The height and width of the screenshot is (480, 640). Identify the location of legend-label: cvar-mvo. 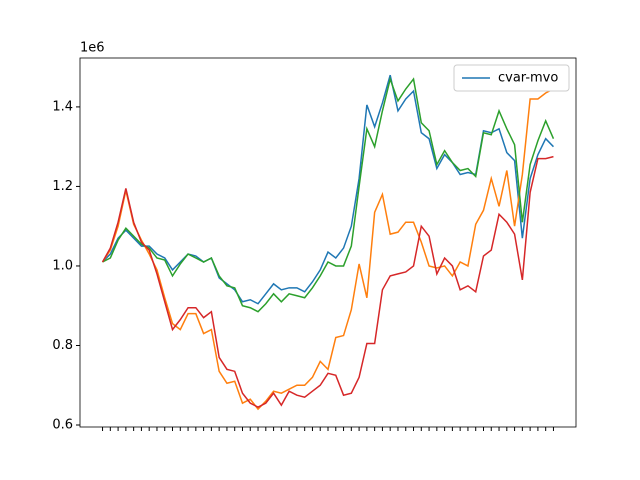
(528, 78).